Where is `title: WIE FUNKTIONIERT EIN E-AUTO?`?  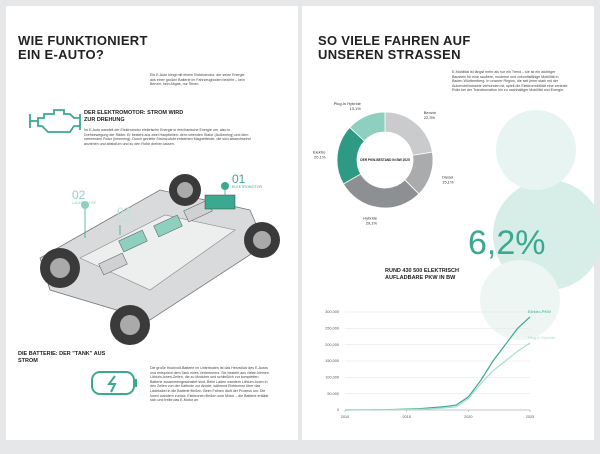
title: WIE FUNKTIONIERT EIN E-AUTO? is located at coordinates (83, 47).